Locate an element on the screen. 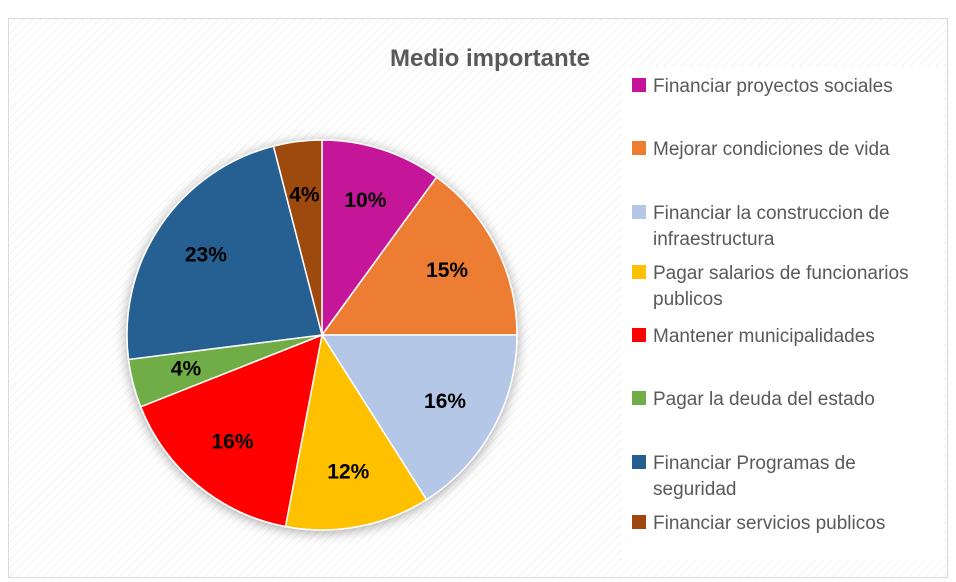  legend-label: Financiar Programas de seguridad is located at coordinates (754, 476).